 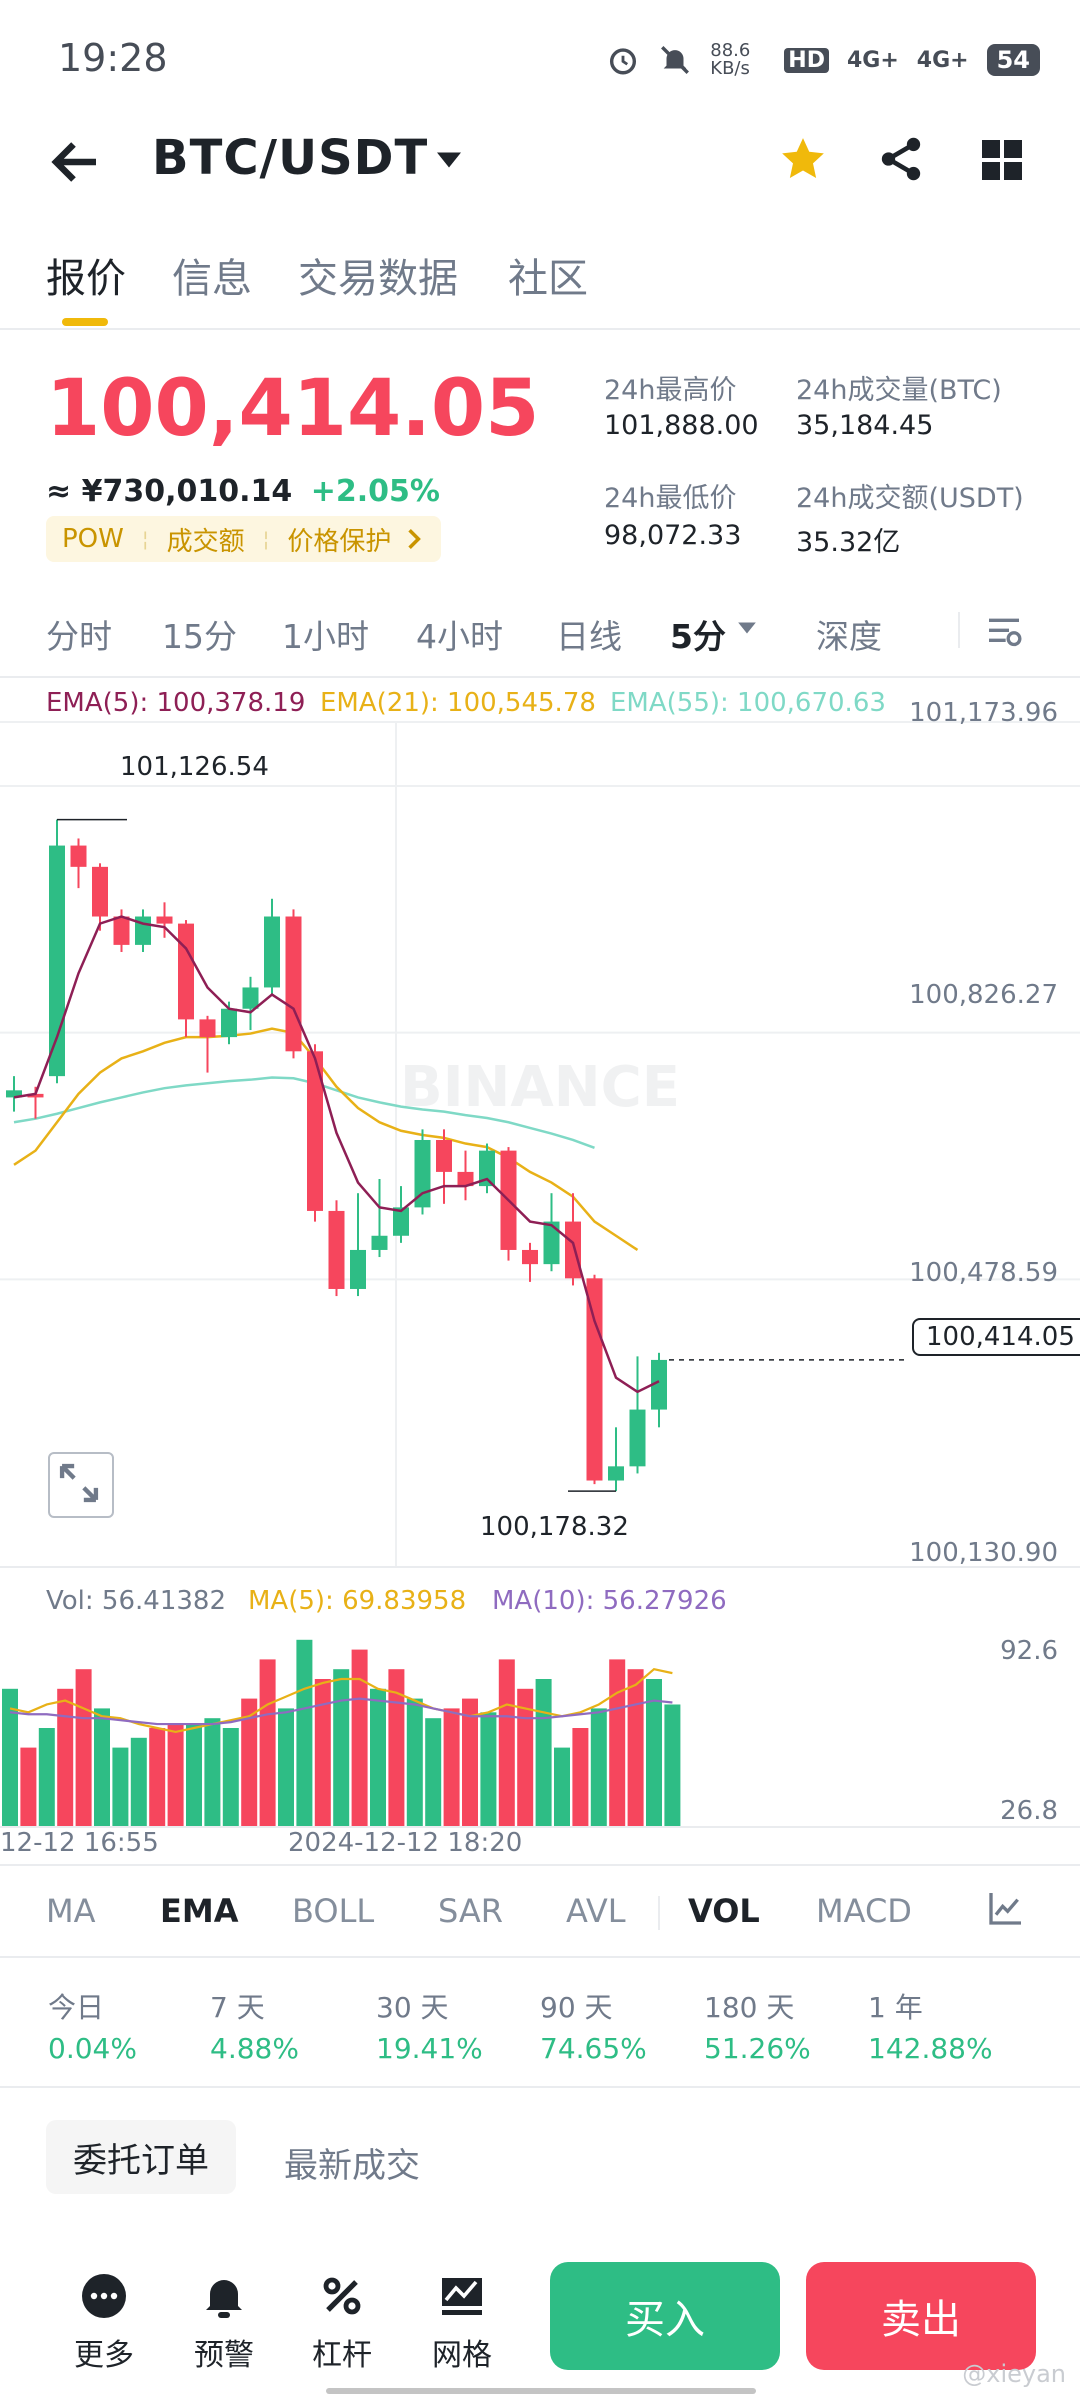 I want to click on interval-15m: 15分, so click(x=199, y=636).